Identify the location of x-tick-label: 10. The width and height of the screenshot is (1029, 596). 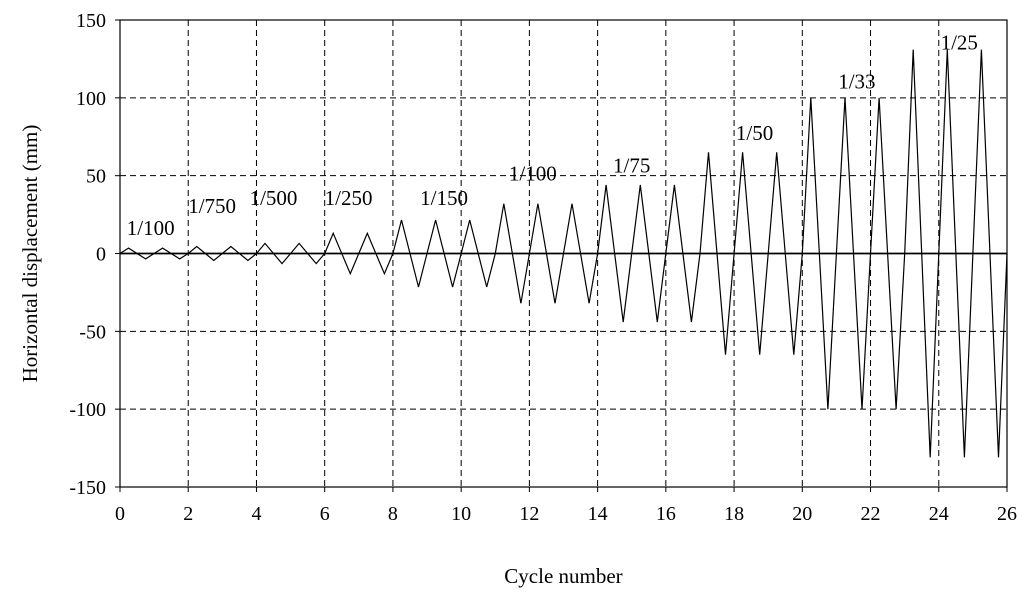
(461, 514).